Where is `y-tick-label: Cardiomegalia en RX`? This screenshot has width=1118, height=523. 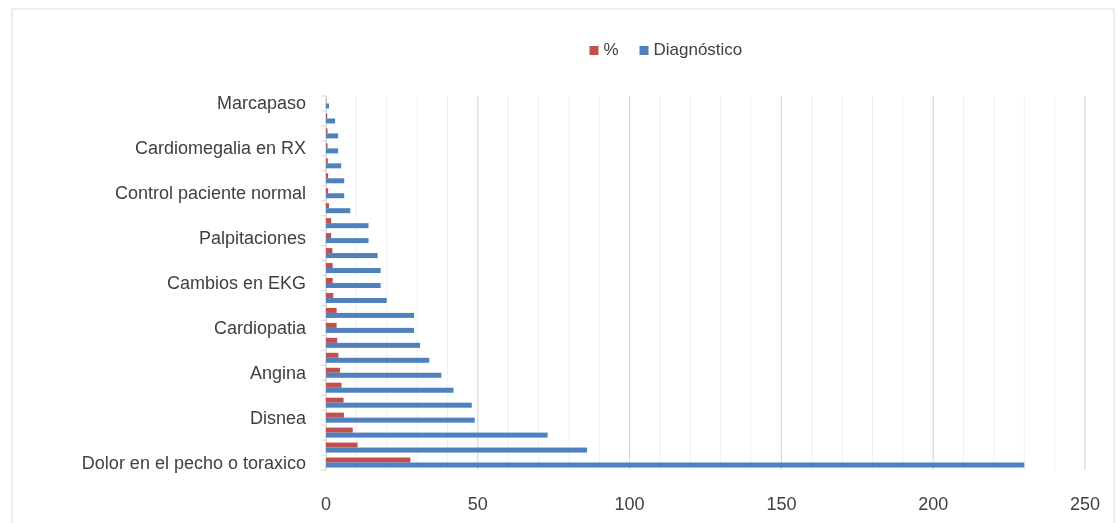 y-tick-label: Cardiomegalia en RX is located at coordinates (220, 148).